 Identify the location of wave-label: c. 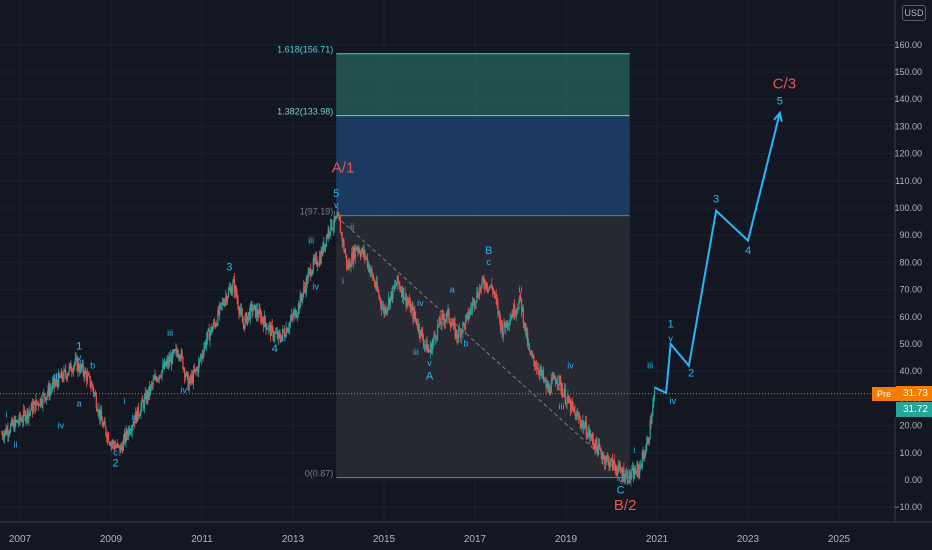
(115, 453).